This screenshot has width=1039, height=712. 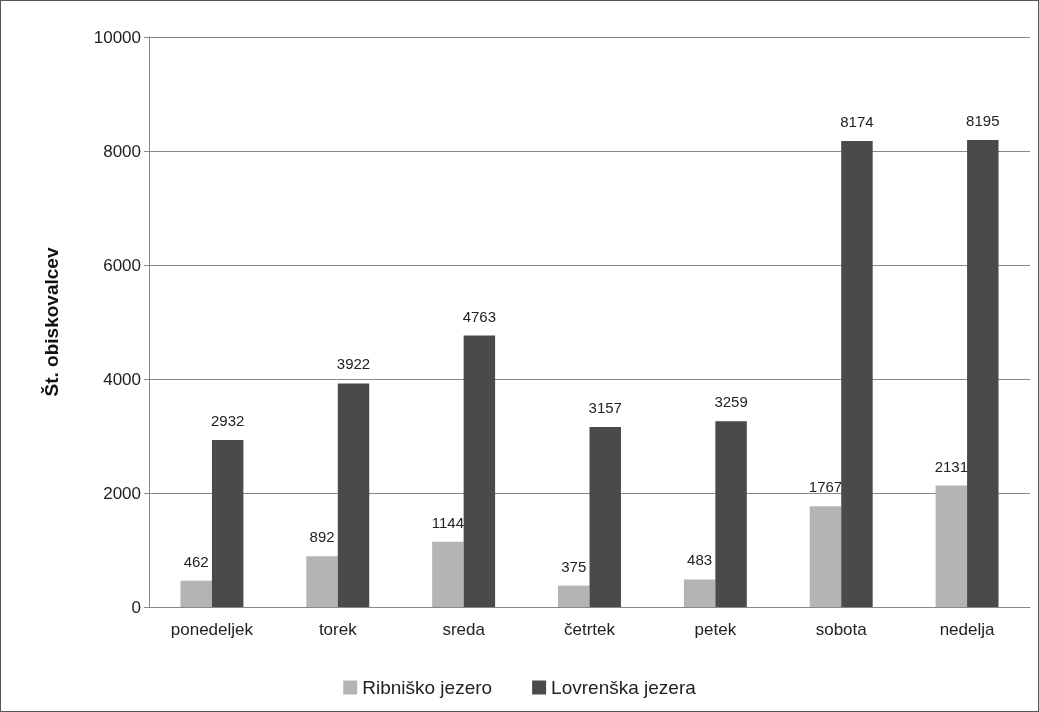 What do you see at coordinates (574, 566) in the screenshot?
I see `data-label: 375` at bounding box center [574, 566].